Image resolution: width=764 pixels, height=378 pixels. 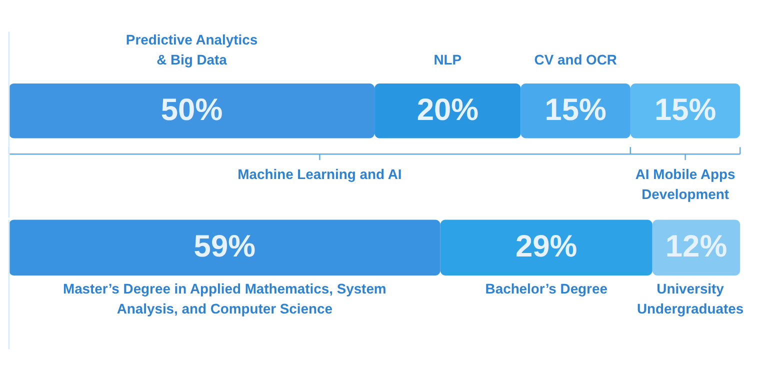 I want to click on legend-label: AI Mobile Apps Development, so click(x=685, y=184).